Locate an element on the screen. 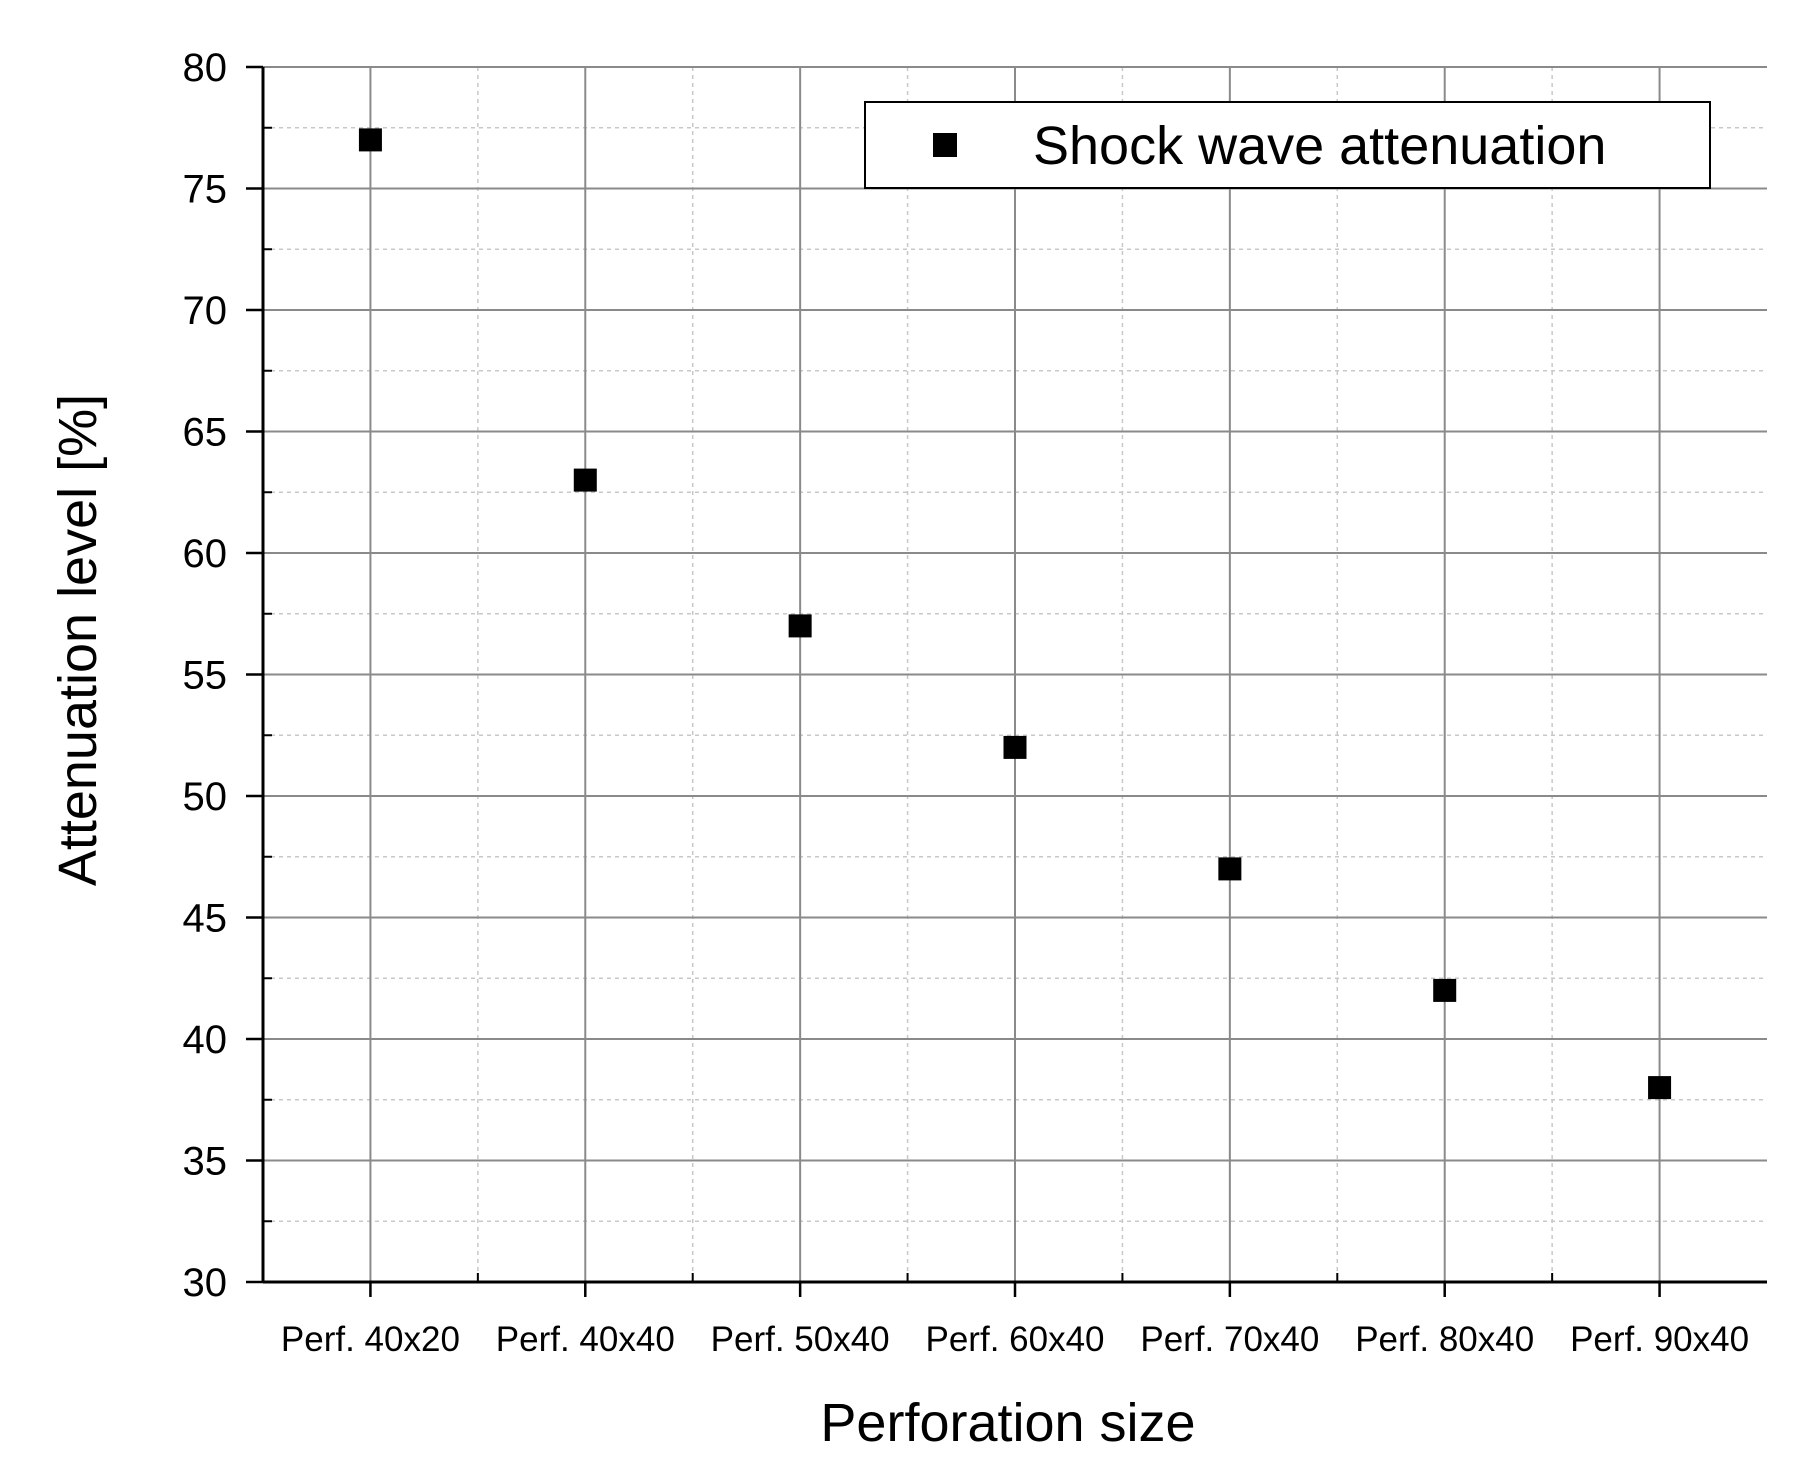 Image resolution: width=1804 pixels, height=1484 pixels. legend-label: Shock wave attenuation is located at coordinates (1319, 146).